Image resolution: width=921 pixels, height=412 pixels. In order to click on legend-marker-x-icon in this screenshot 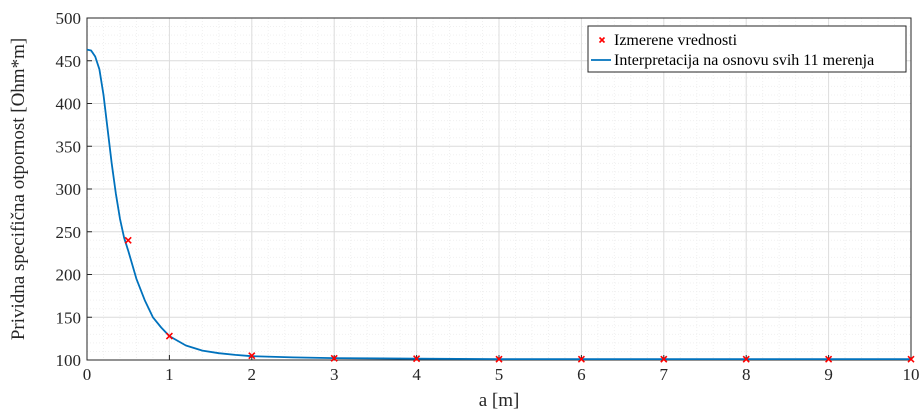, I will do `click(602, 40)`.